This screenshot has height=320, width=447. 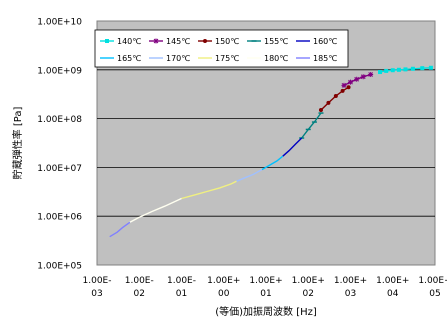 What do you see at coordinates (59, 71) in the screenshot?
I see `y-tick-label: 1.00E+09` at bounding box center [59, 71].